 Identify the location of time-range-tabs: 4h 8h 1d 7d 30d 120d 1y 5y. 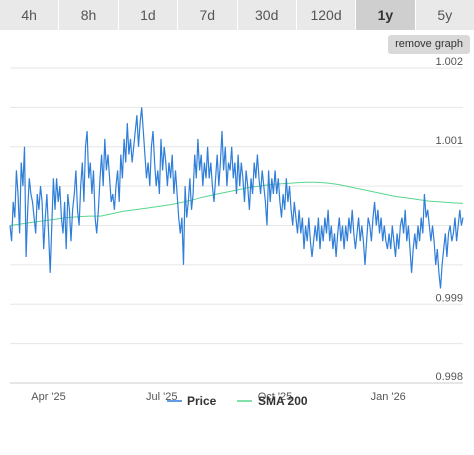
(237, 15).